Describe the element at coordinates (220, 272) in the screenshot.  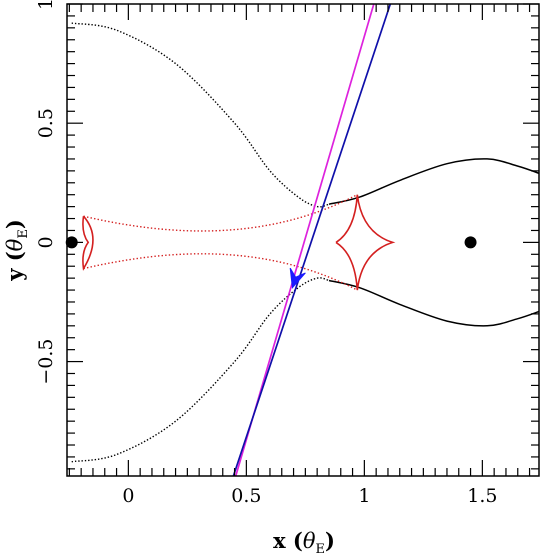
I see `caustic-arm-lower` at that location.